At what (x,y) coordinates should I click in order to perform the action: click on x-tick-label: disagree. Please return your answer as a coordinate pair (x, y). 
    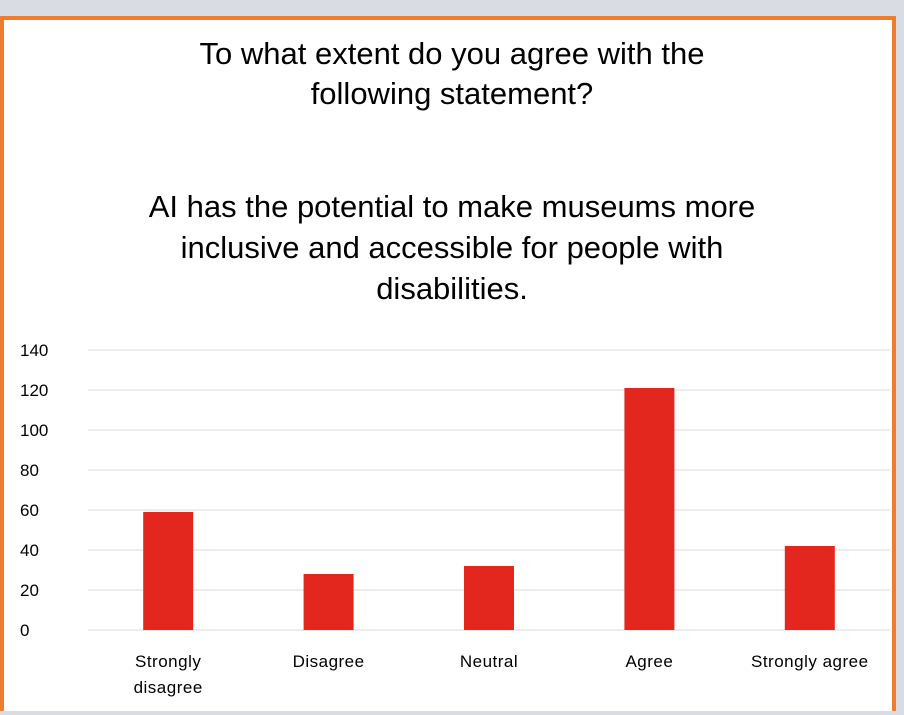
    Looking at the image, I should click on (168, 687).